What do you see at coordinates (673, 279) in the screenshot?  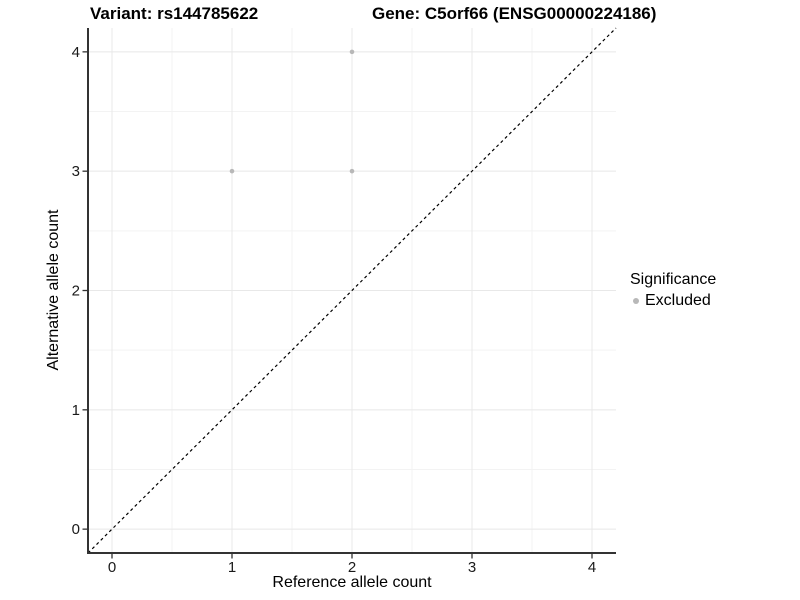 I see `legend-title: Significance` at bounding box center [673, 279].